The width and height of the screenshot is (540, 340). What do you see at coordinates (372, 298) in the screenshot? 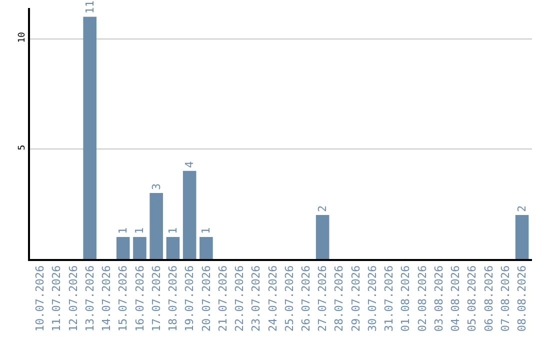
I see `x-tick-label: 30.07.2026` at bounding box center [372, 298].